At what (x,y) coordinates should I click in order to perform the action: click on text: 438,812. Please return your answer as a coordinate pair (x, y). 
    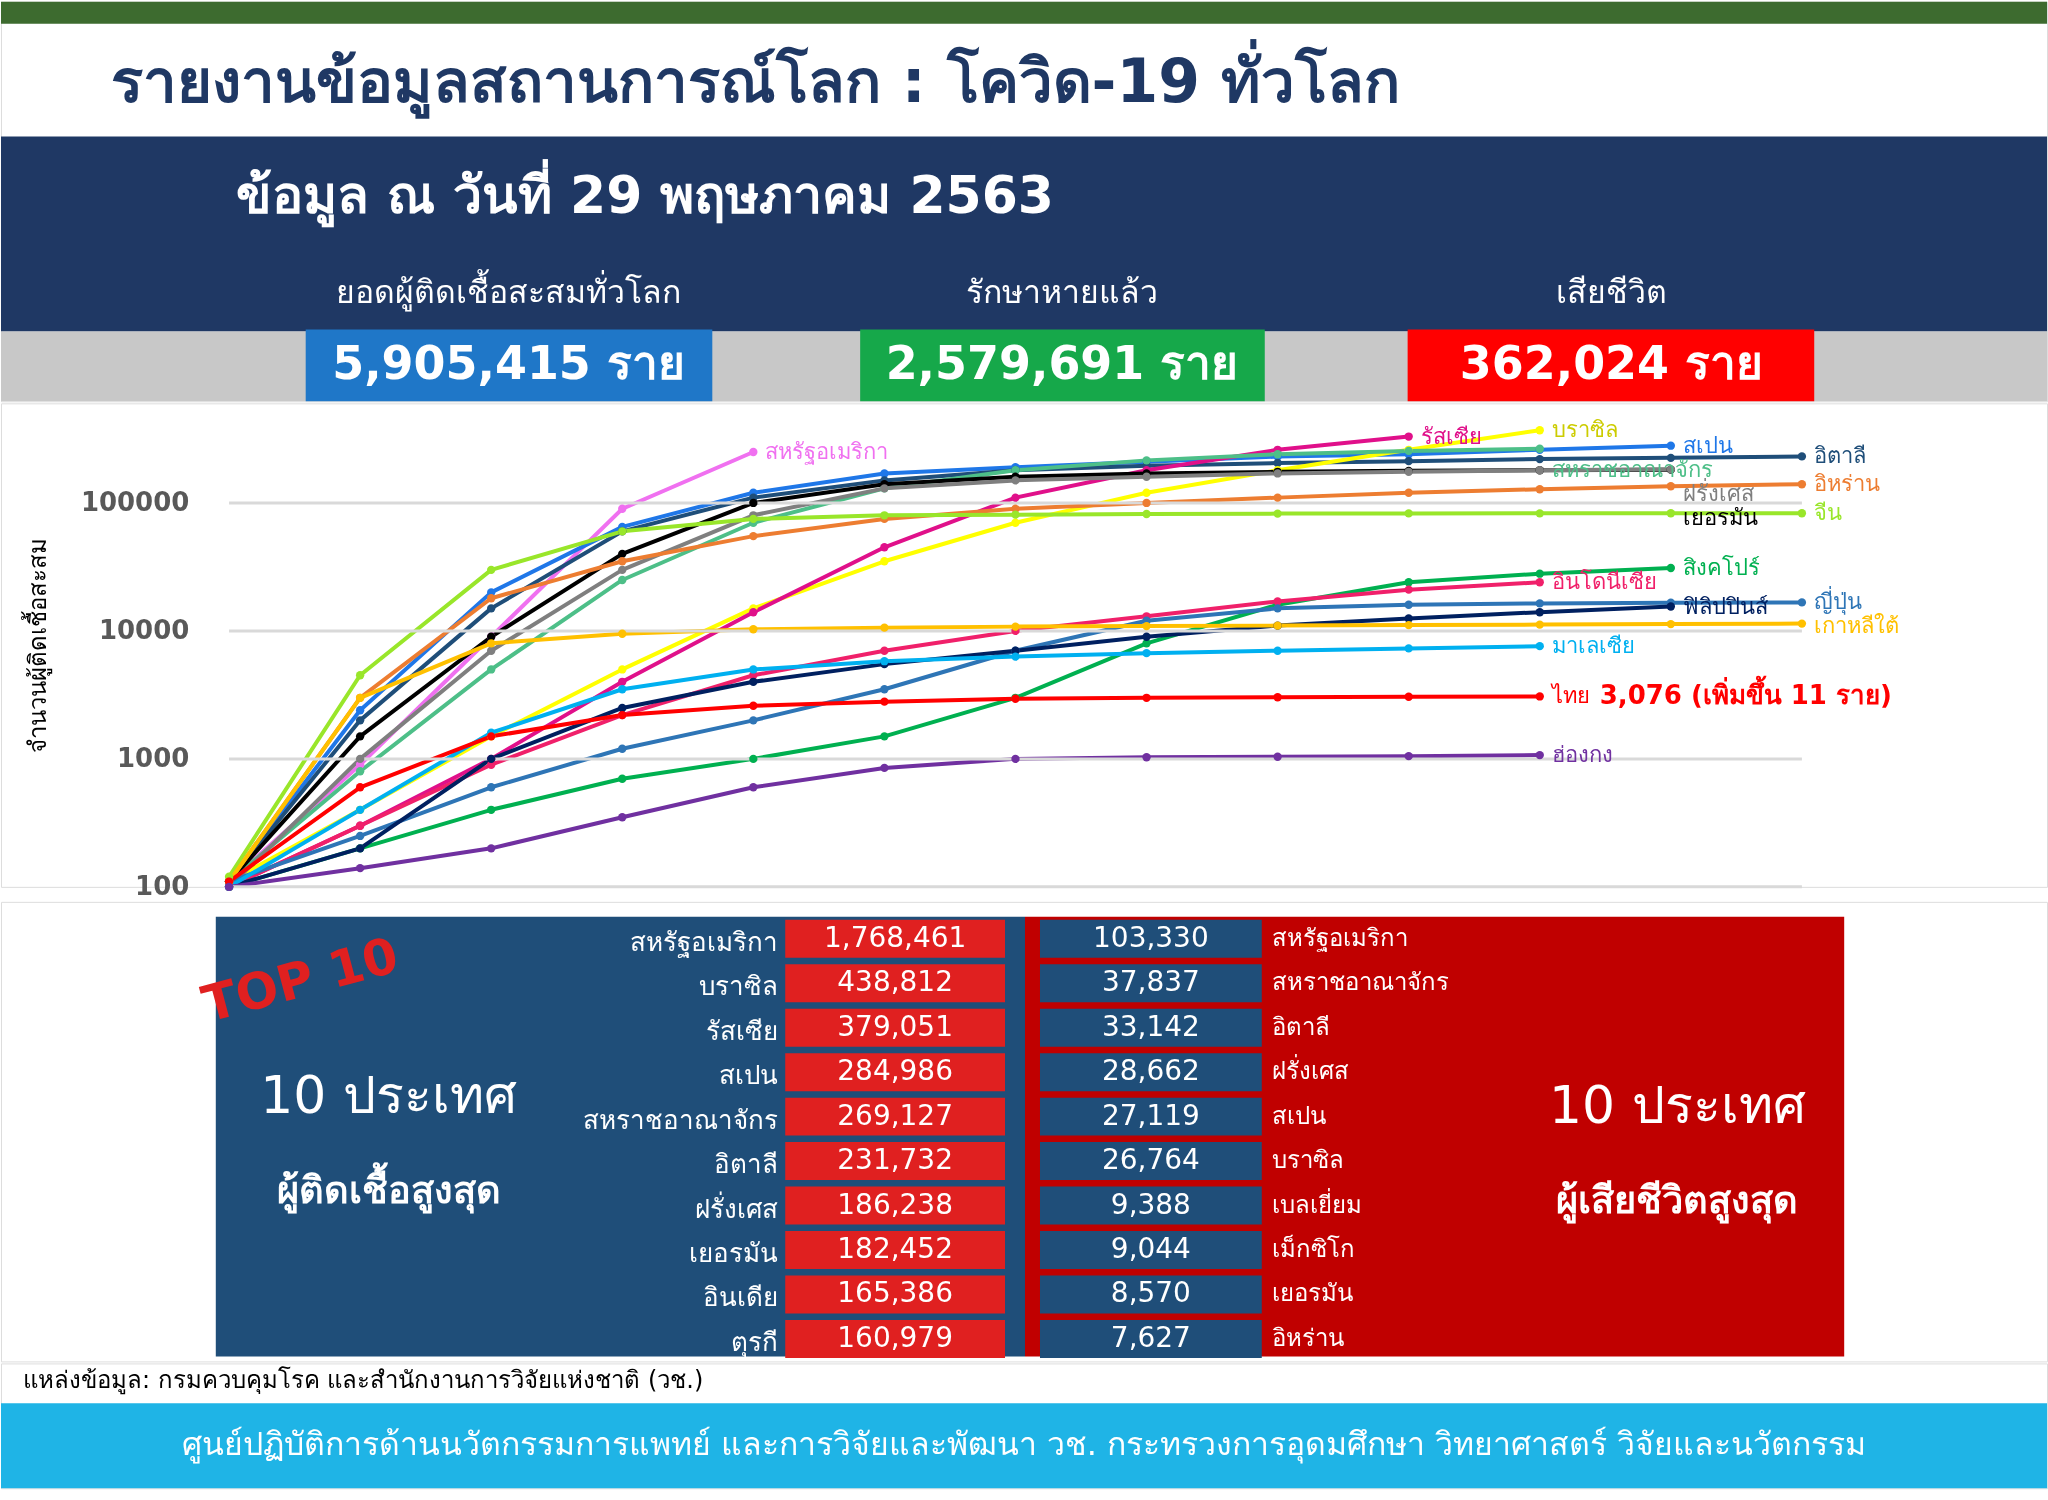
    Looking at the image, I should click on (895, 982).